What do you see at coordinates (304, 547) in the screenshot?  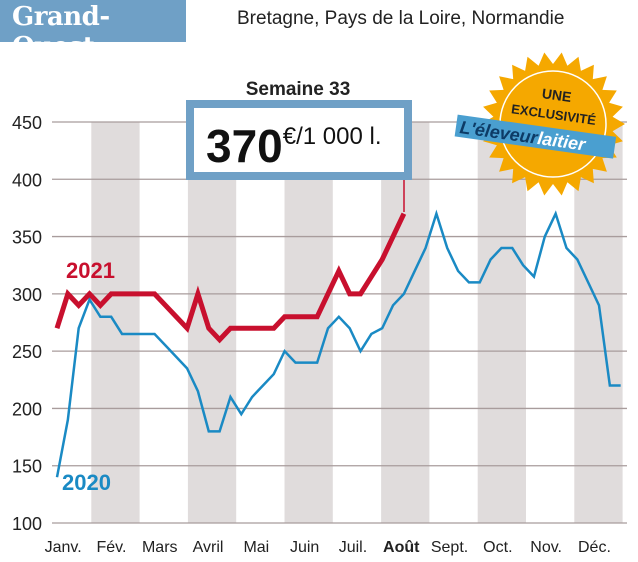 I see `x-tick-label: Juin` at bounding box center [304, 547].